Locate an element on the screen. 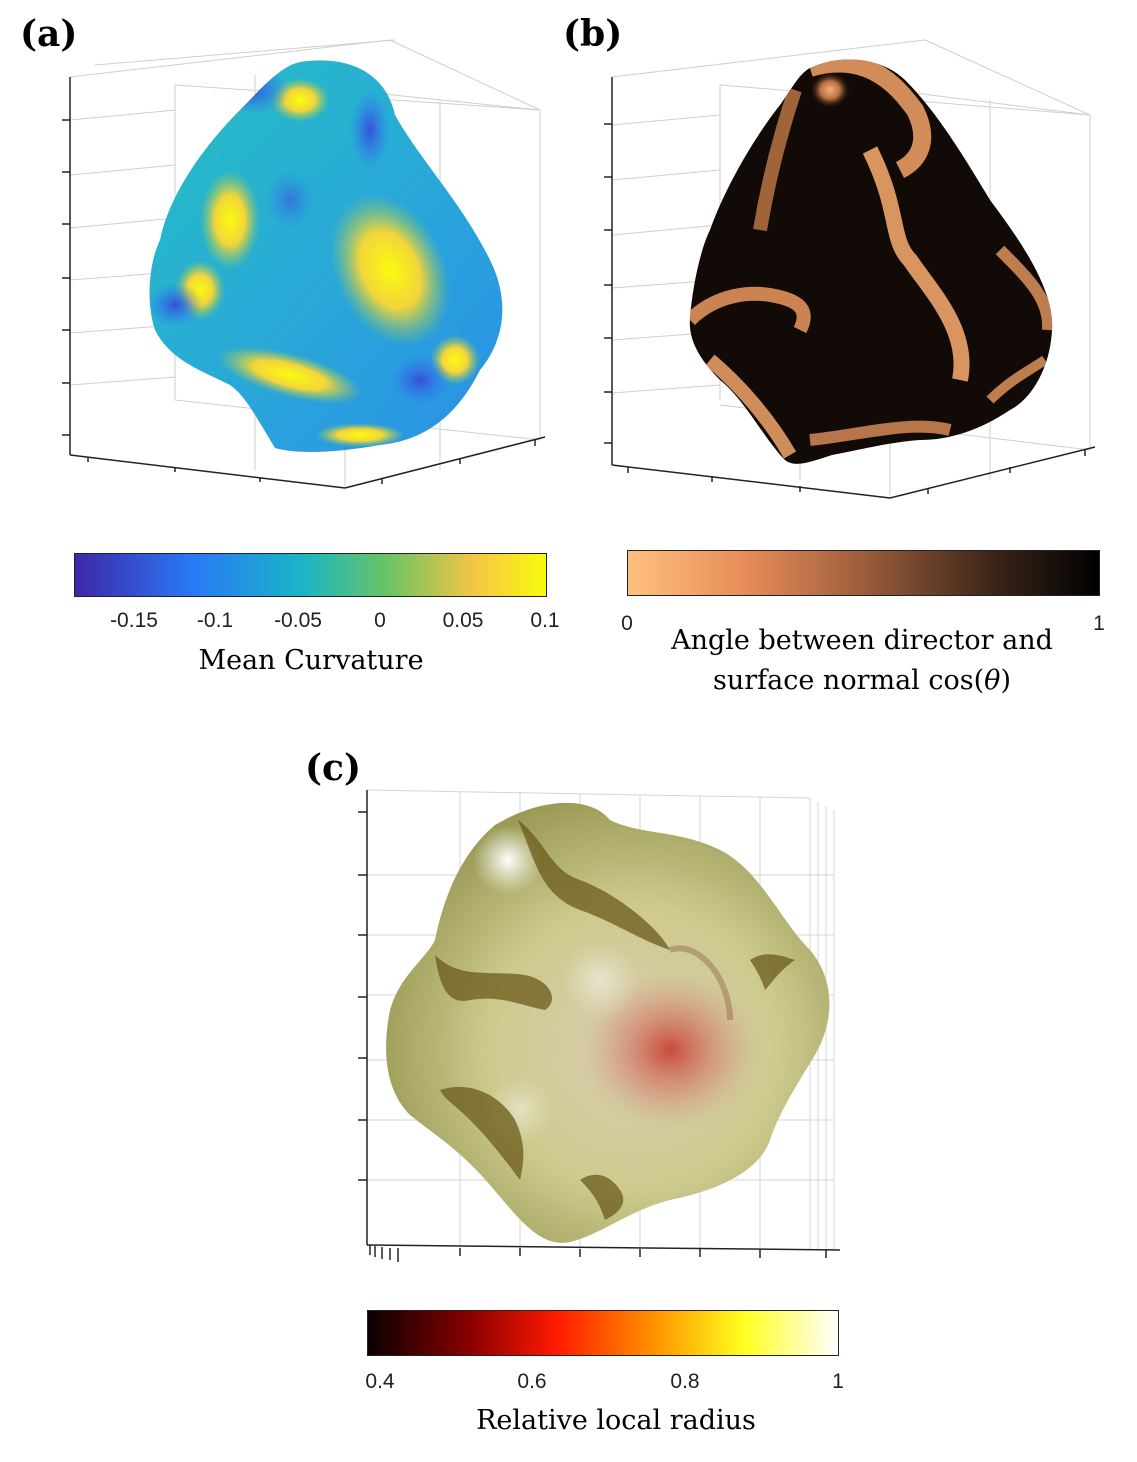 Image resolution: width=1137 pixels, height=1462 pixels. panel-a-surface is located at coordinates (326, 256).